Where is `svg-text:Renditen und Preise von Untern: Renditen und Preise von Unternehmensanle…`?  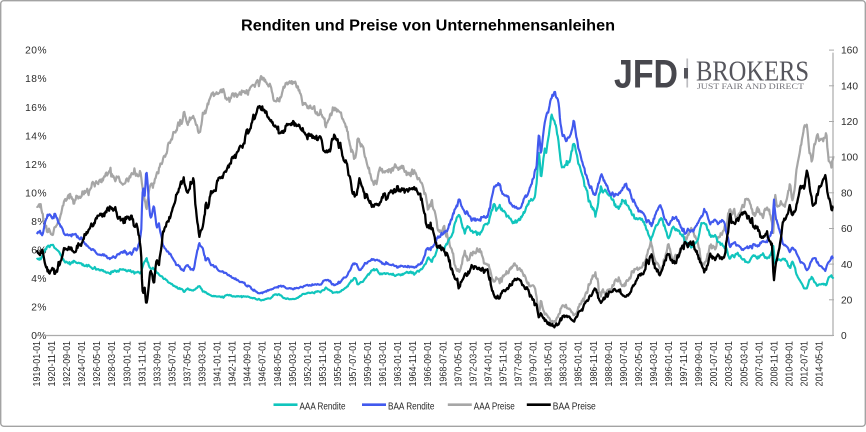 svg-text:Renditen und Preise von Untern: Renditen und Preise von Unternehmensanle… is located at coordinates (428, 26).